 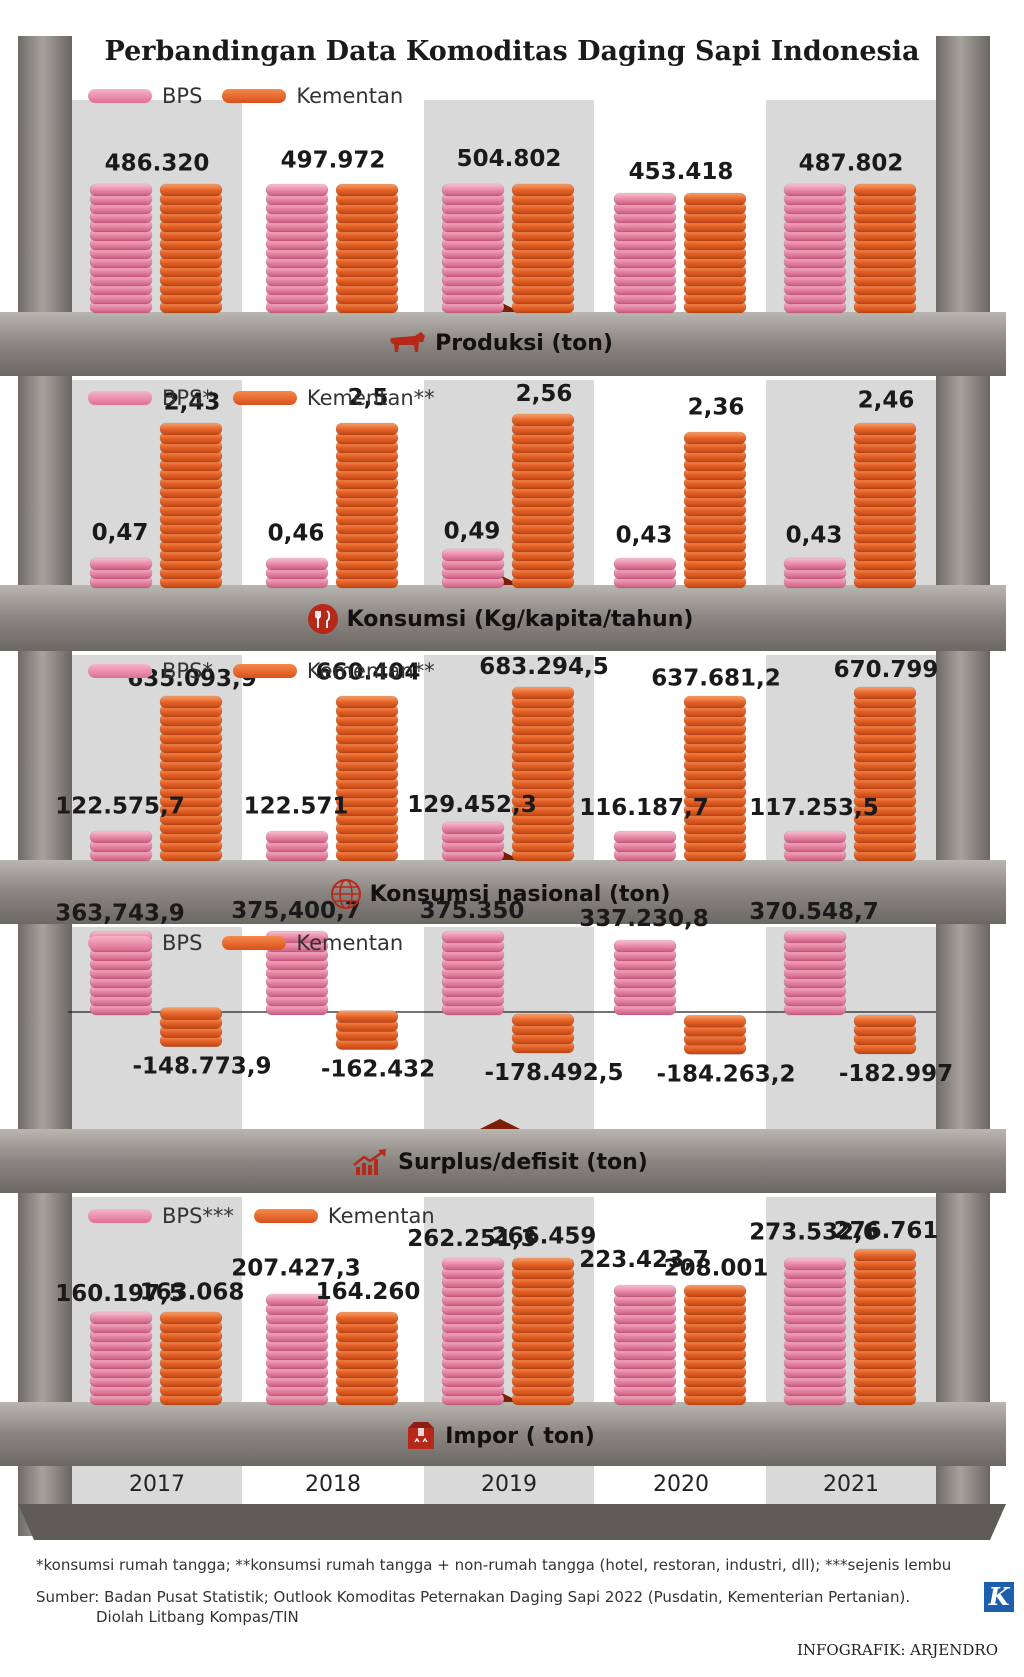 I want to click on value-label-kementan-2021: 2,46, so click(x=886, y=401).